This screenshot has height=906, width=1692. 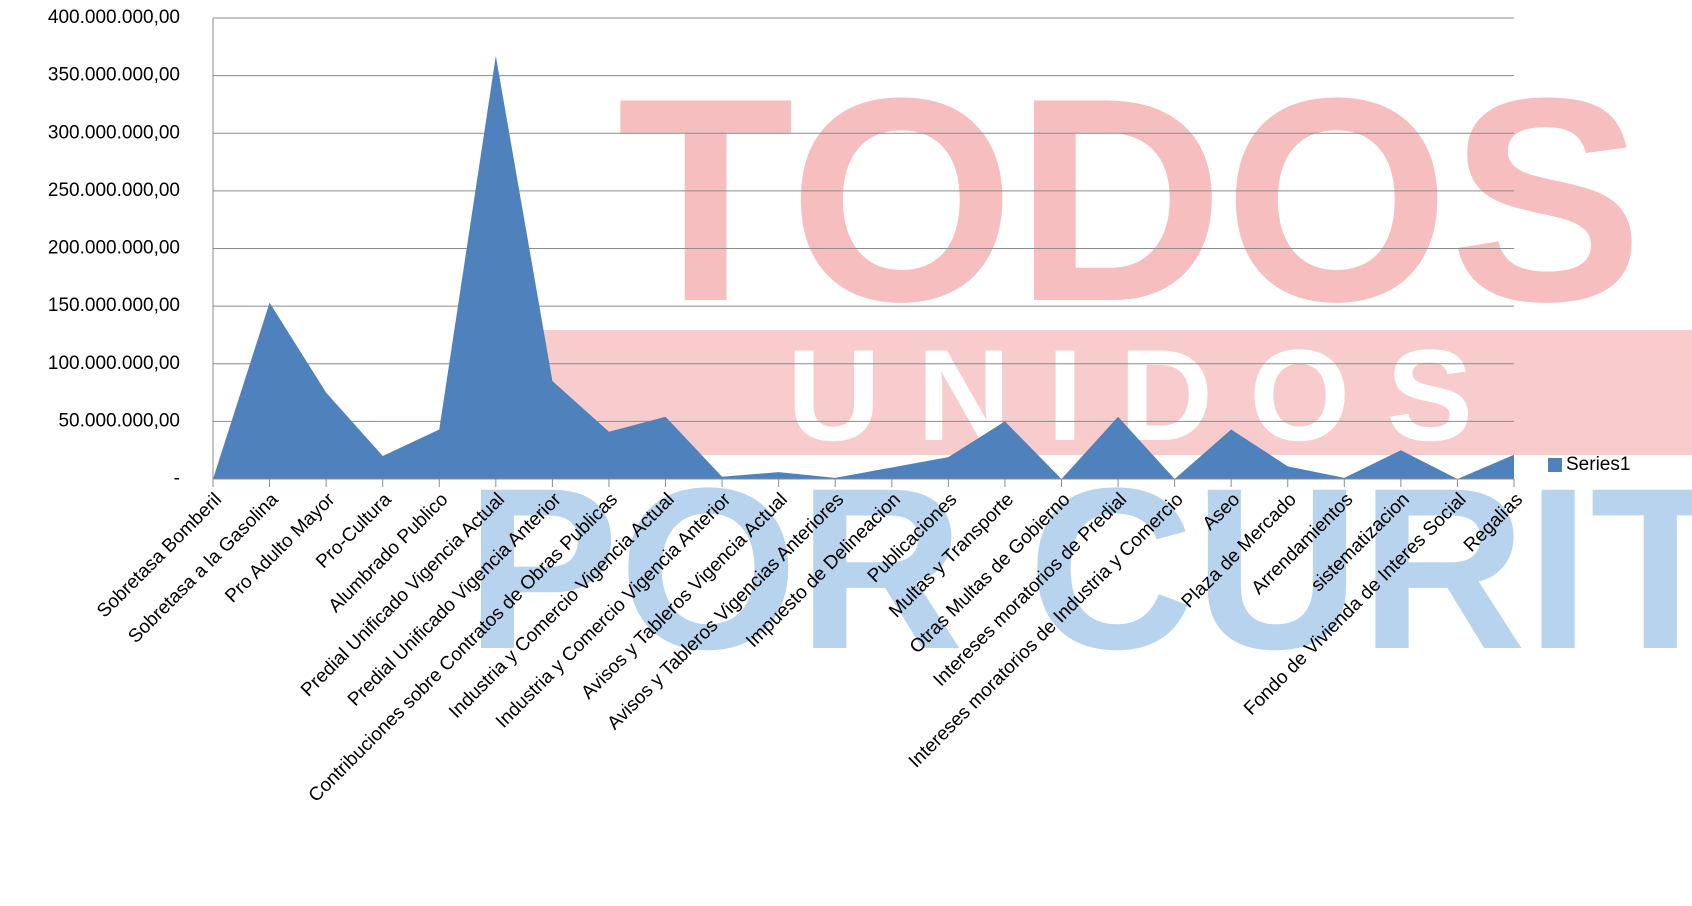 What do you see at coordinates (114, 248) in the screenshot?
I see `y-tick-label: 200.000.000,00` at bounding box center [114, 248].